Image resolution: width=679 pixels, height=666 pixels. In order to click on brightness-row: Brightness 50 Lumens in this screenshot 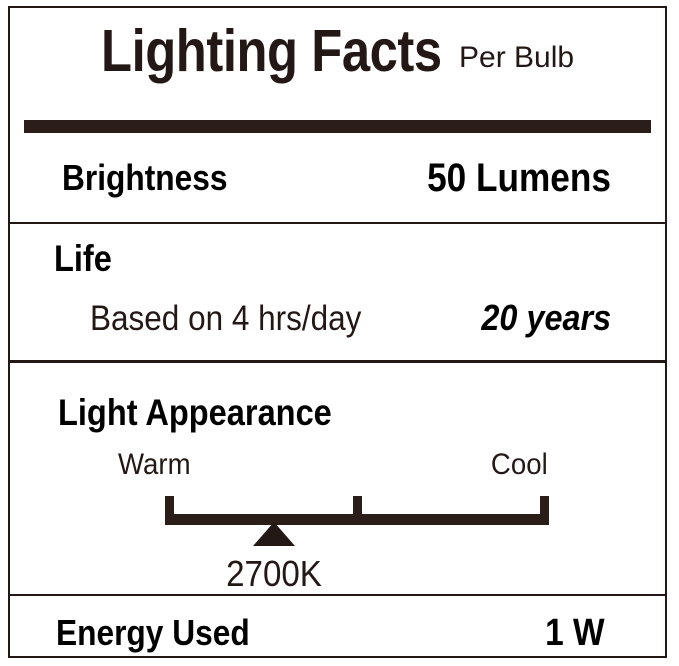, I will do `click(337, 178)`.